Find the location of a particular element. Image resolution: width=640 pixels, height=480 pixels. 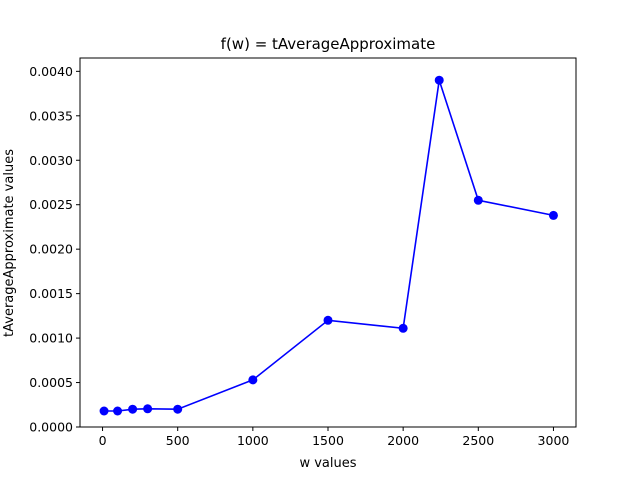

y-axis-label: tAverageApproximate values is located at coordinates (9, 243).